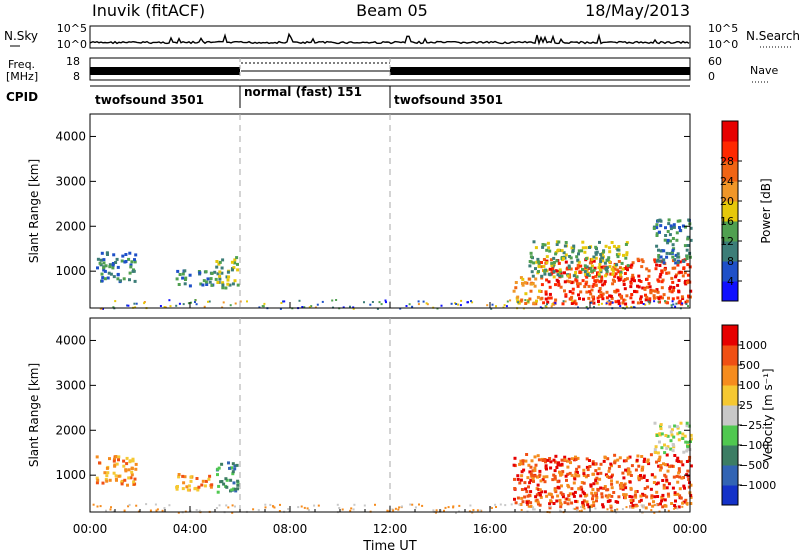 The image size is (800, 554). Describe the element at coordinates (768, 414) in the screenshot. I see `velocity-colorbar-label: Velocity [m s⁻¹]` at that location.